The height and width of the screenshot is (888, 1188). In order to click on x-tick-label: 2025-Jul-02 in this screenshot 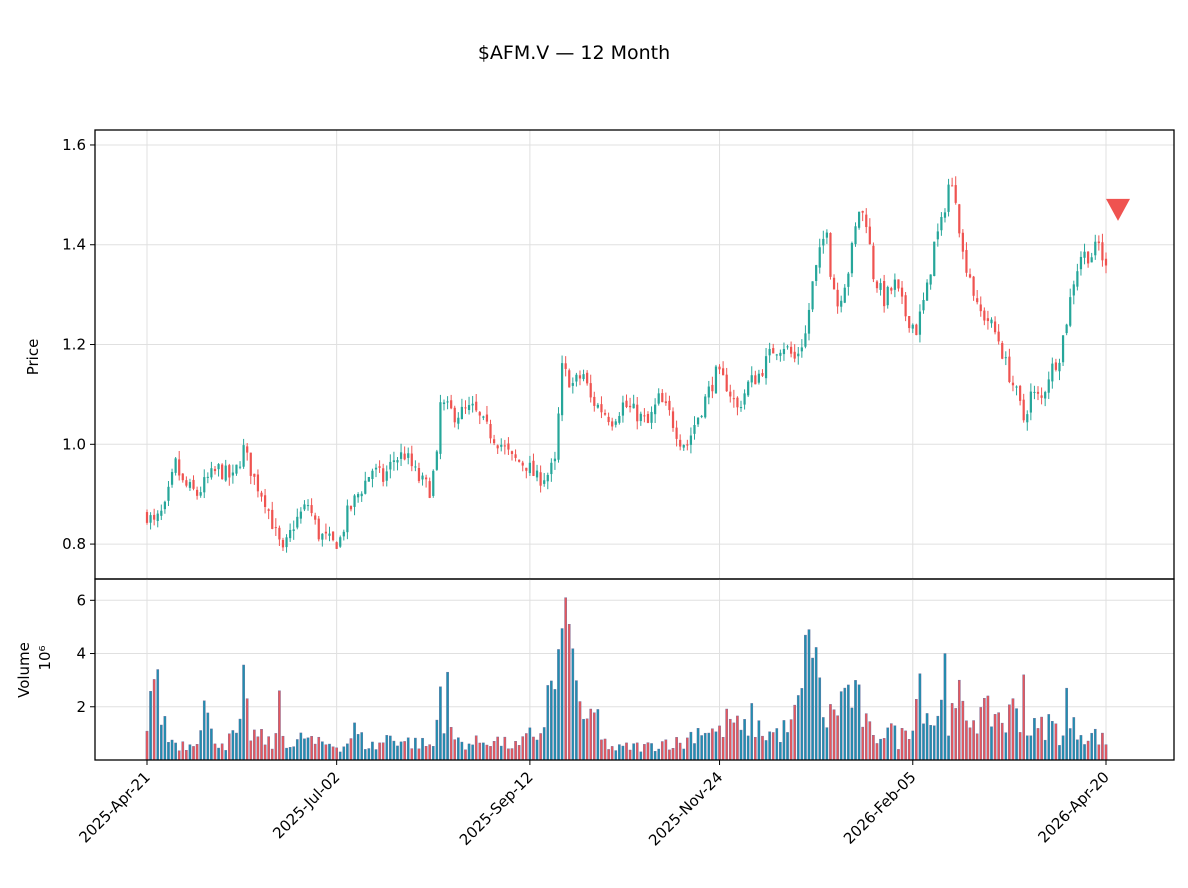, I will do `click(306, 805)`.